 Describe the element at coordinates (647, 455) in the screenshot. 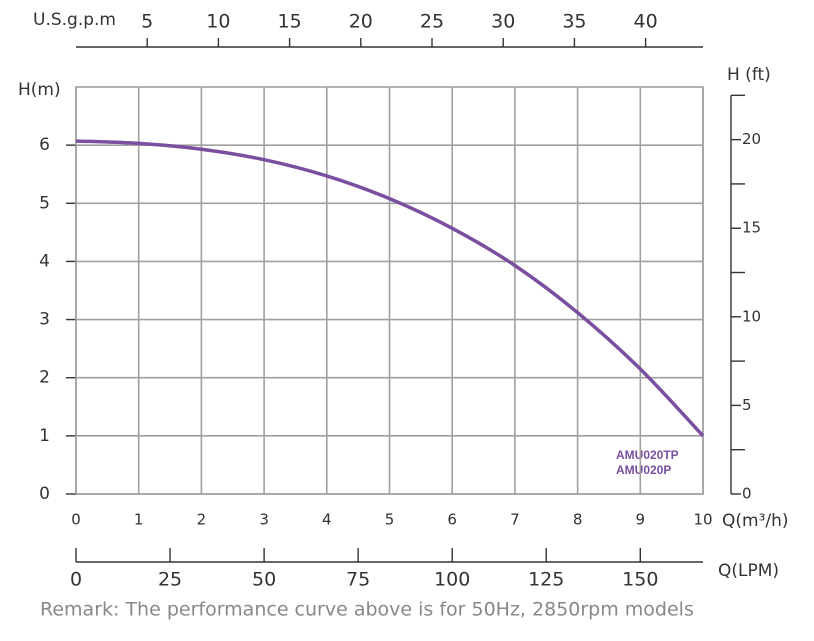

I see `model-label: AMU020TP` at that location.